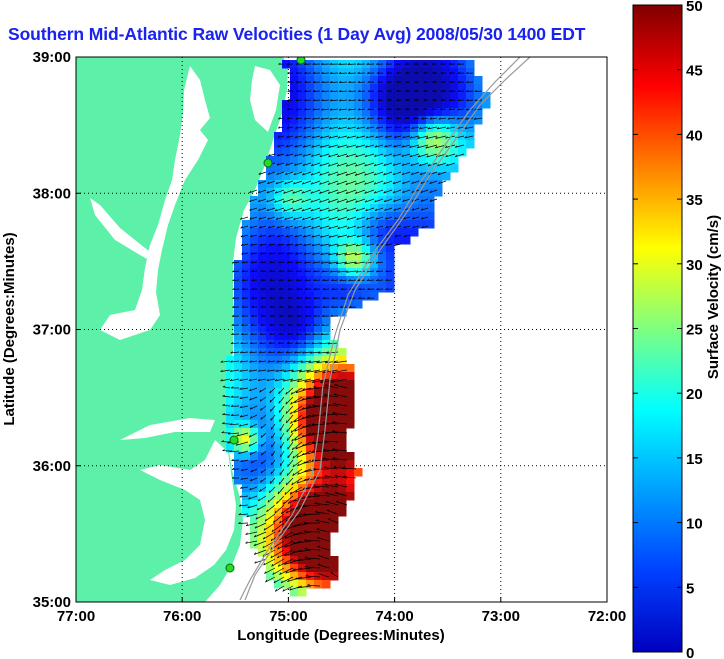  I want to click on y-tick-label: 39:00, so click(52, 57).